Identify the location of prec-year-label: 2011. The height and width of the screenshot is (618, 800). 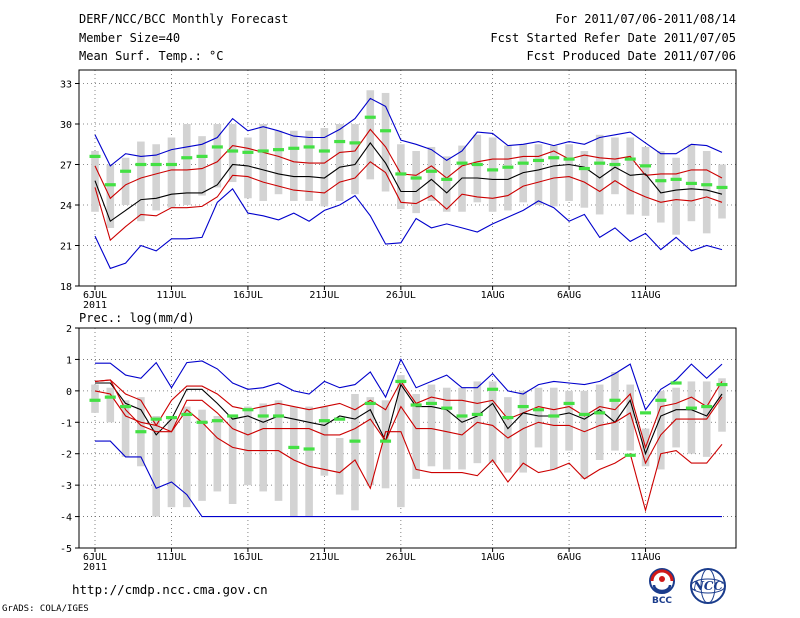
(95, 567).